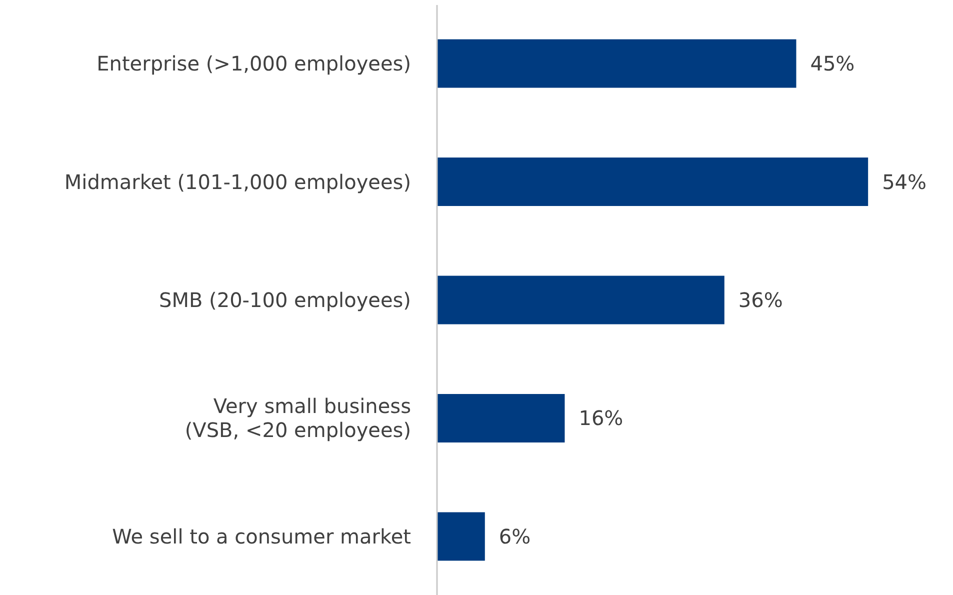  Describe the element at coordinates (237, 182) in the screenshot. I see `y-tick-label: Midmarket (101-1,000 employees)` at that location.